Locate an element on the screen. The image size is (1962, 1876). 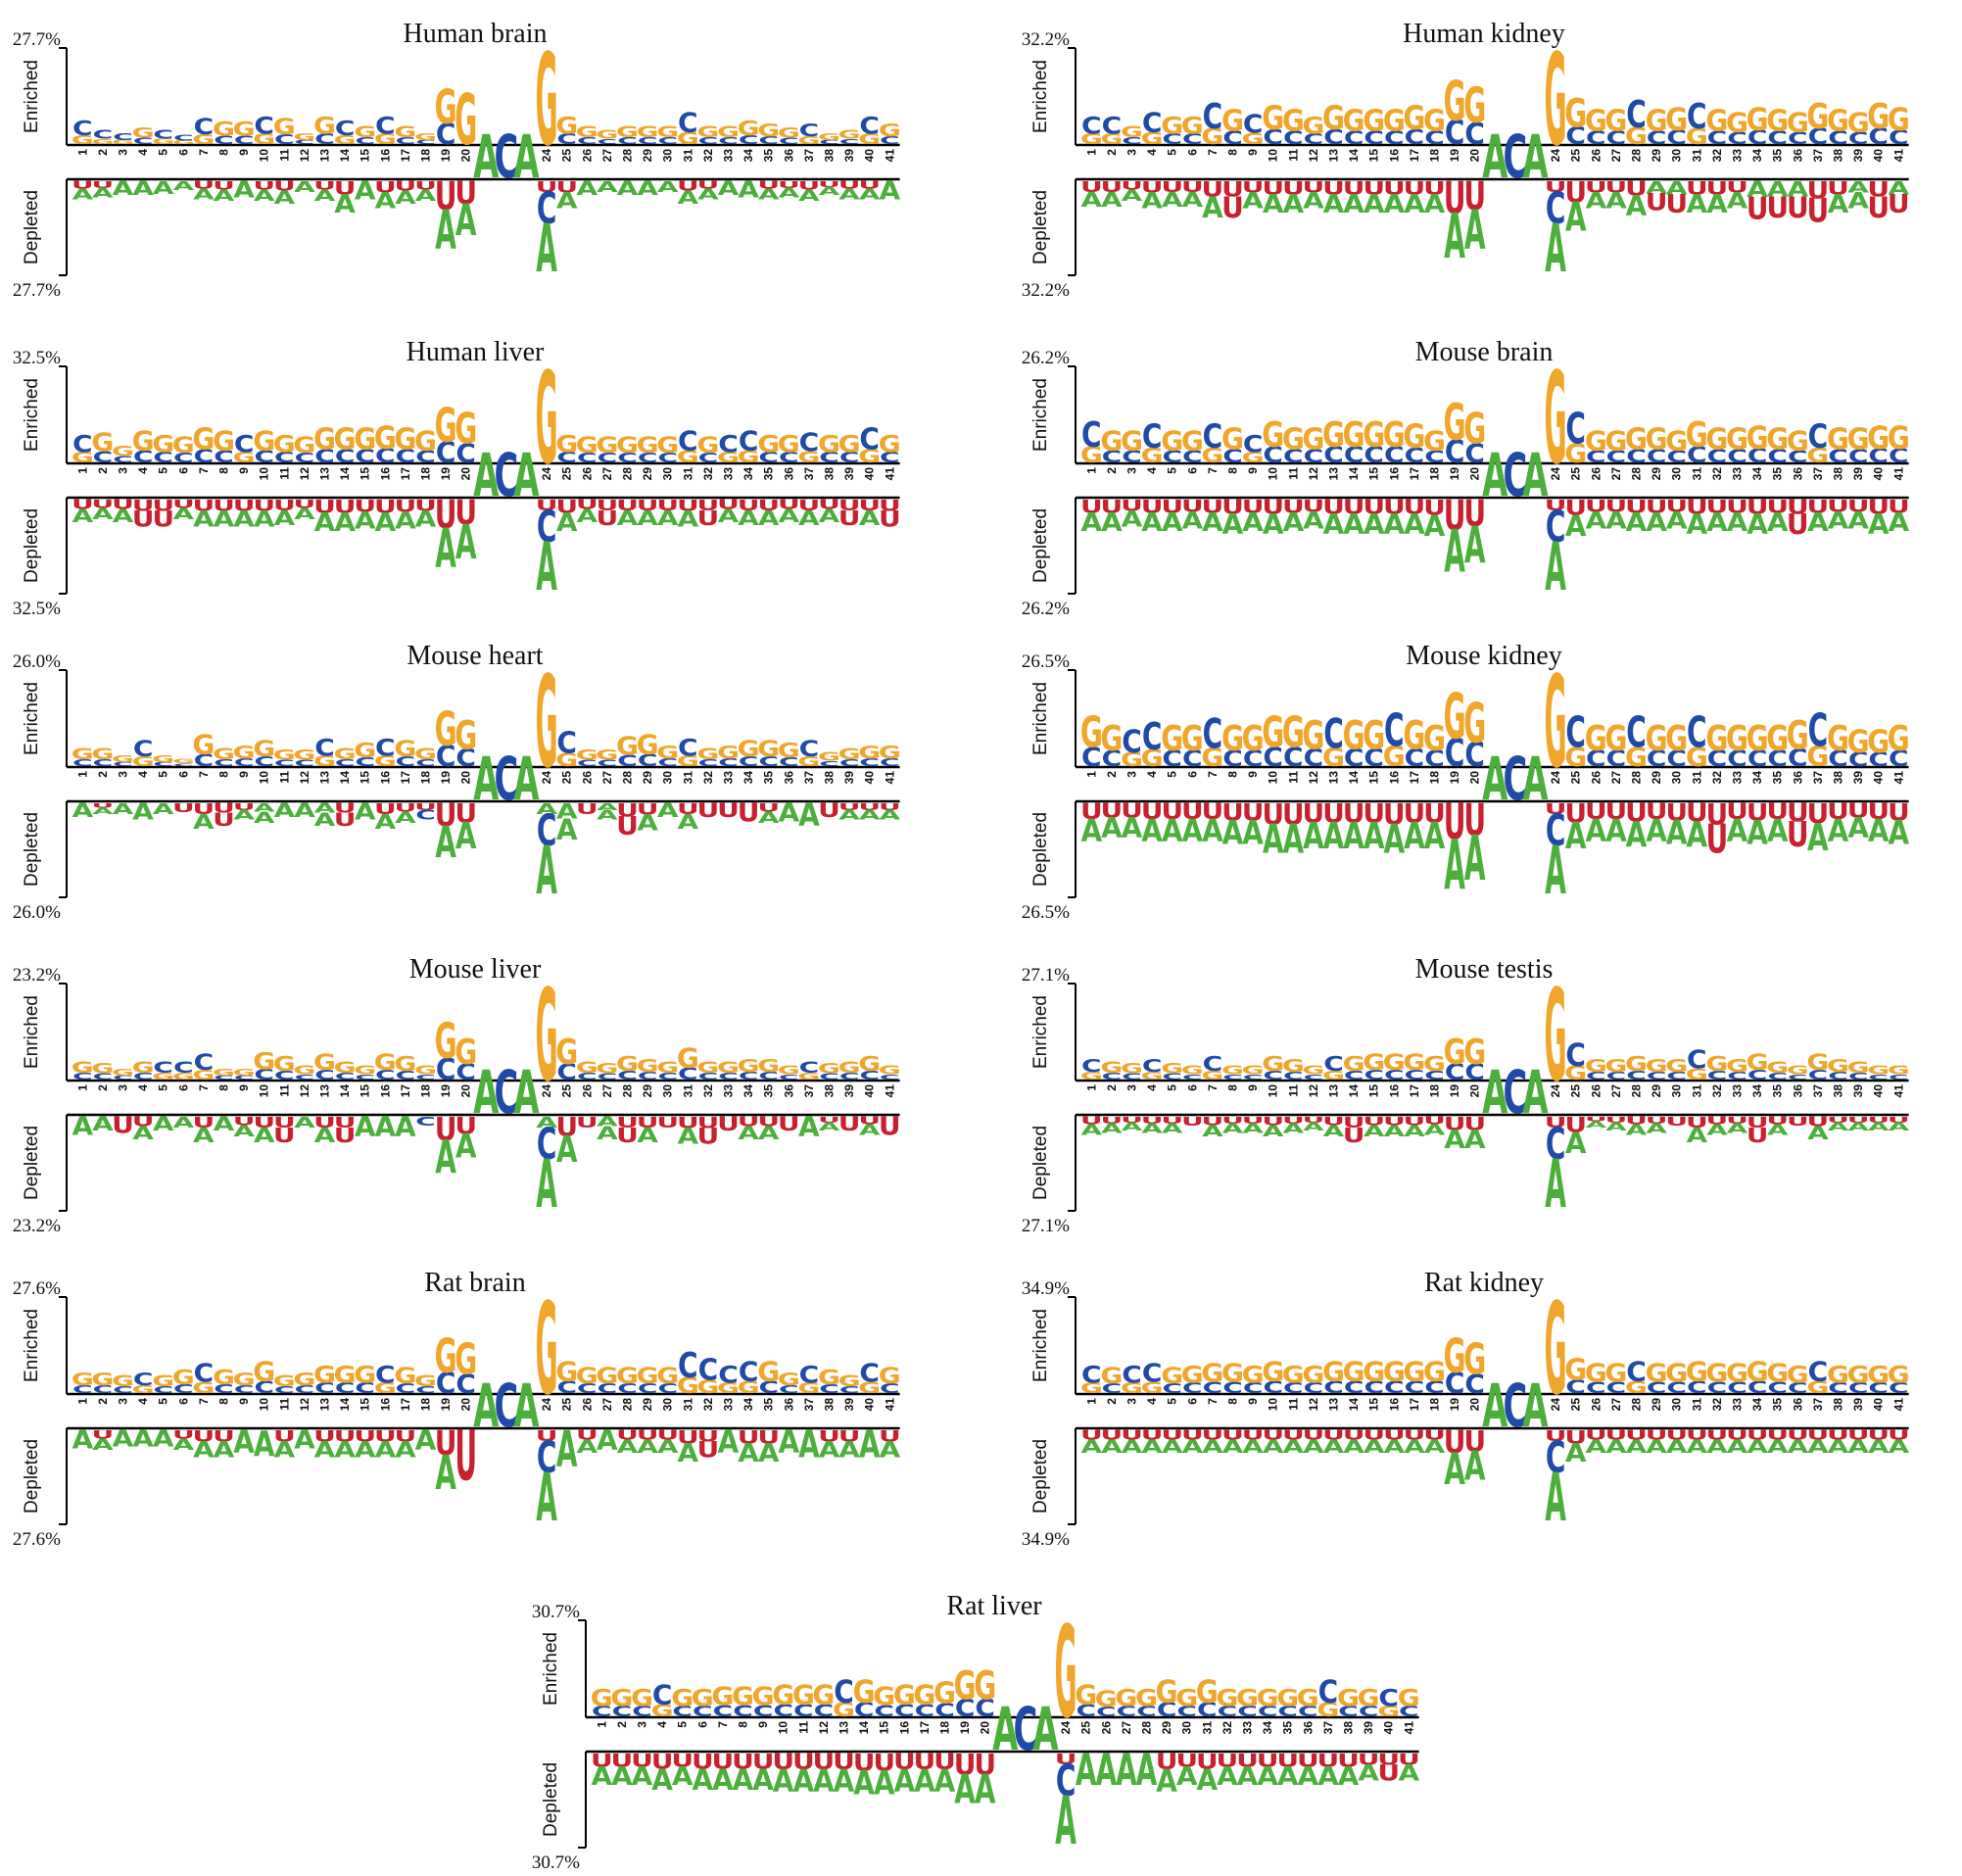
position-tick-label: 38 is located at coordinates (1839, 156).